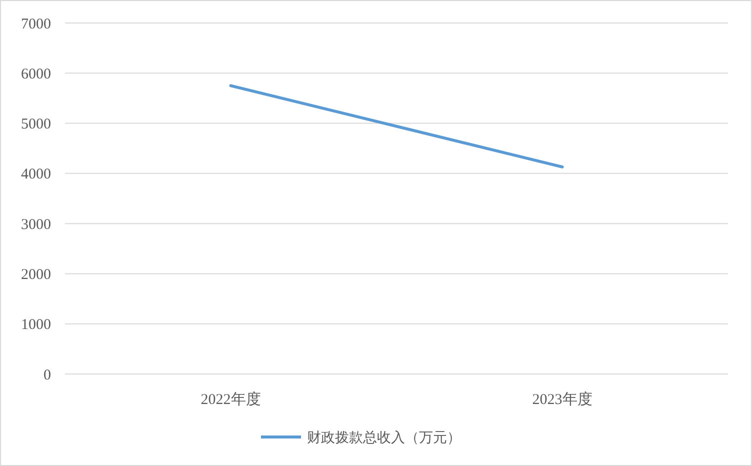 Image resolution: width=752 pixels, height=466 pixels. What do you see at coordinates (36, 174) in the screenshot?
I see `y-tick-label: 4000` at bounding box center [36, 174].